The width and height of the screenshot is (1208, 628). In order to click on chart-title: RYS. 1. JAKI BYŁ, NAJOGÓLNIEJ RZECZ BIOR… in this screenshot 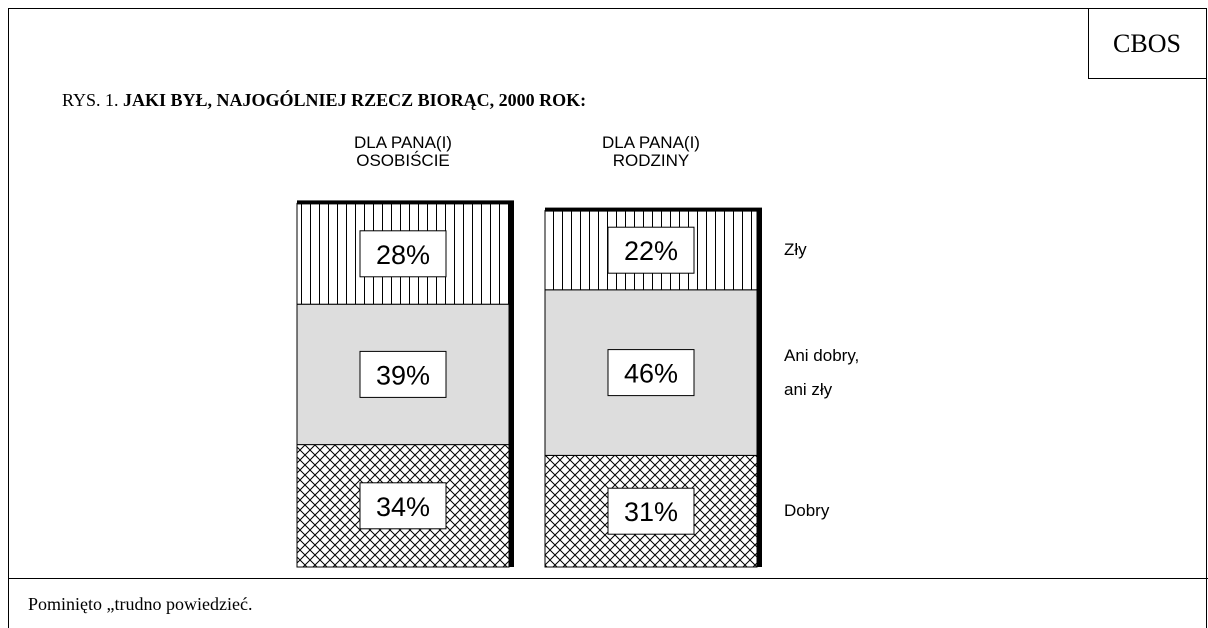, I will do `click(324, 99)`.